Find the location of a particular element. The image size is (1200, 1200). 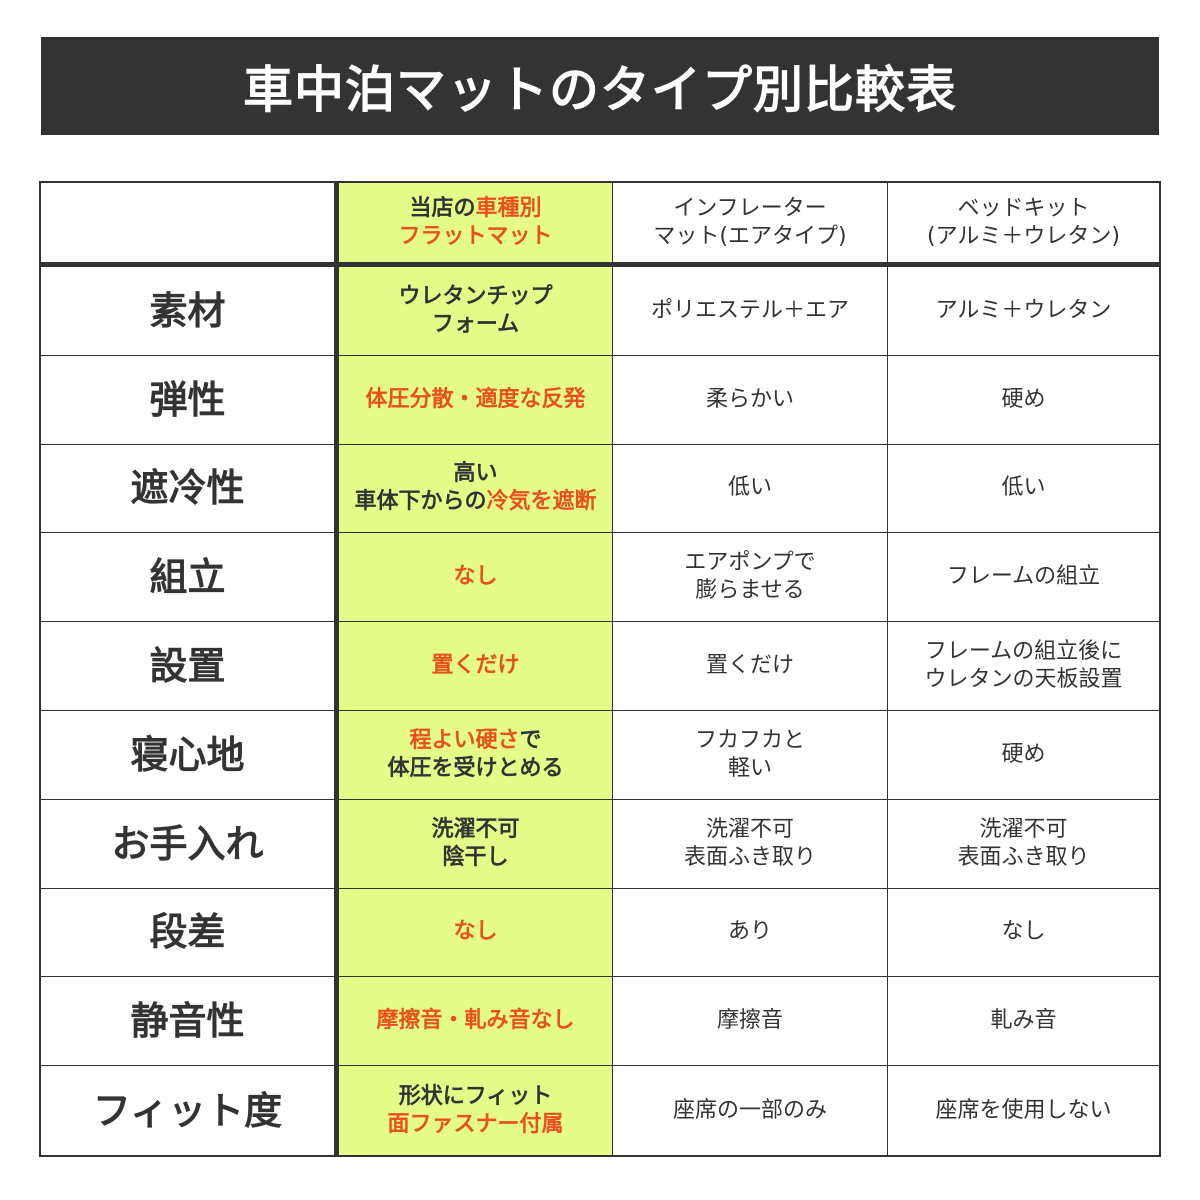

cell-line: マット(エアタイプ) is located at coordinates (749, 237).